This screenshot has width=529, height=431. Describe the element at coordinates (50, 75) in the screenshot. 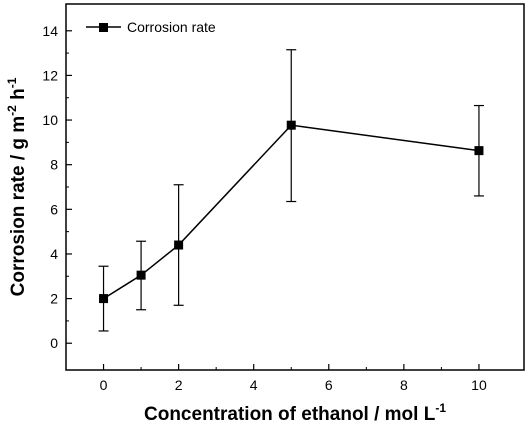

I see `y-tick-label: 12` at that location.